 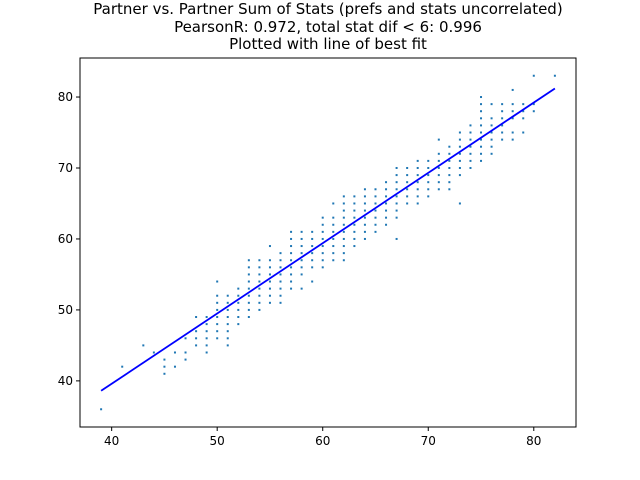 What do you see at coordinates (65, 168) in the screenshot?
I see `y-tick-label: 70` at bounding box center [65, 168].